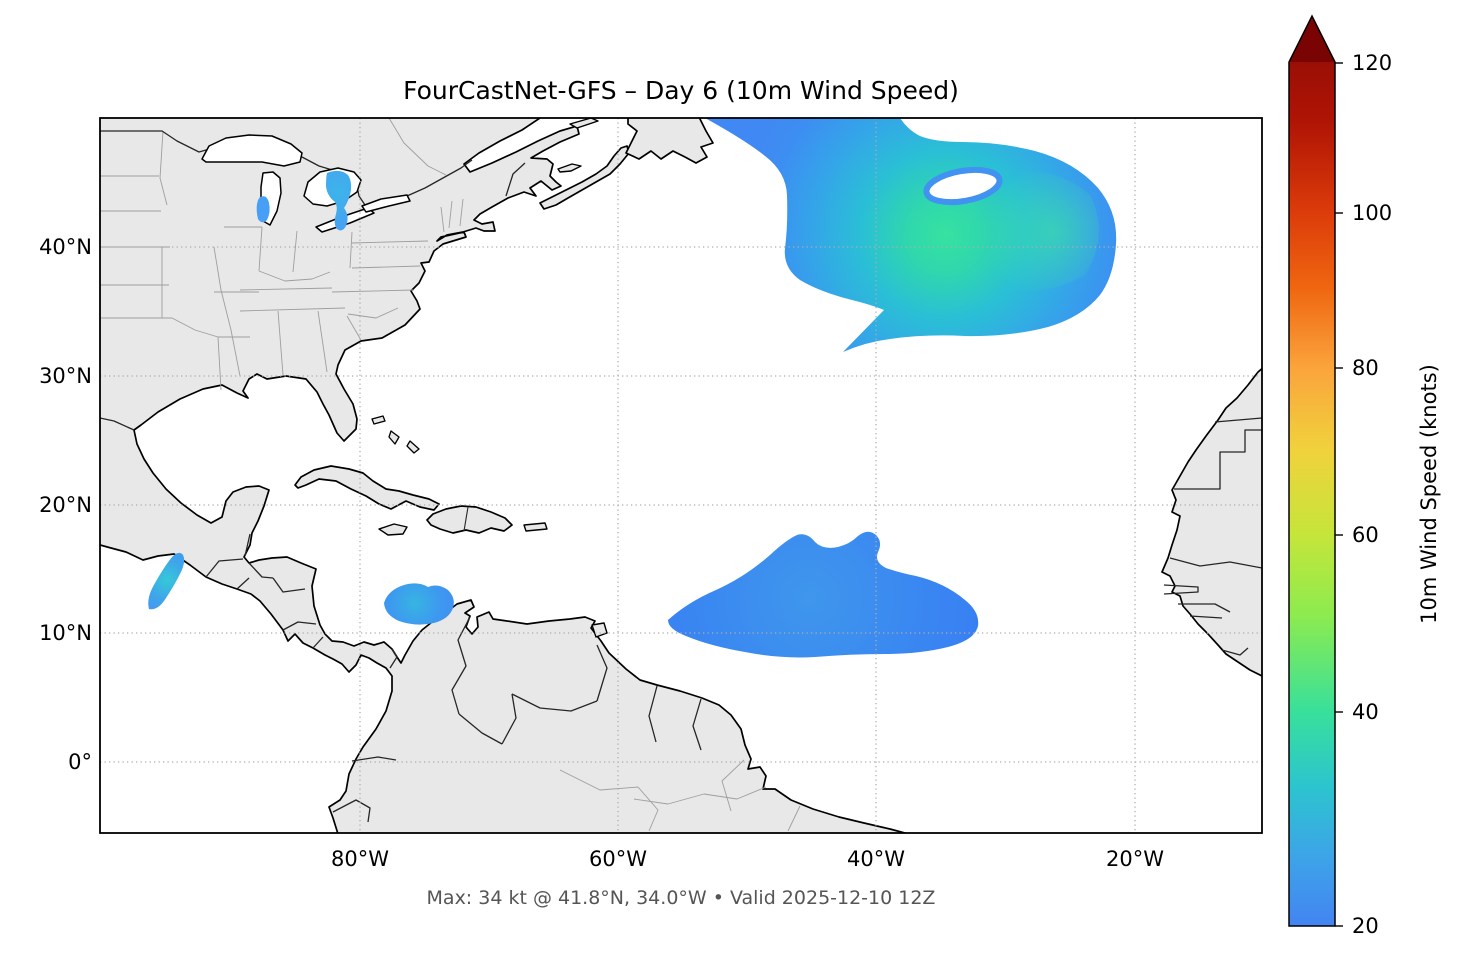 The height and width of the screenshot is (969, 1466). What do you see at coordinates (876, 859) in the screenshot?
I see `x-tick-40w: 40°W` at bounding box center [876, 859].